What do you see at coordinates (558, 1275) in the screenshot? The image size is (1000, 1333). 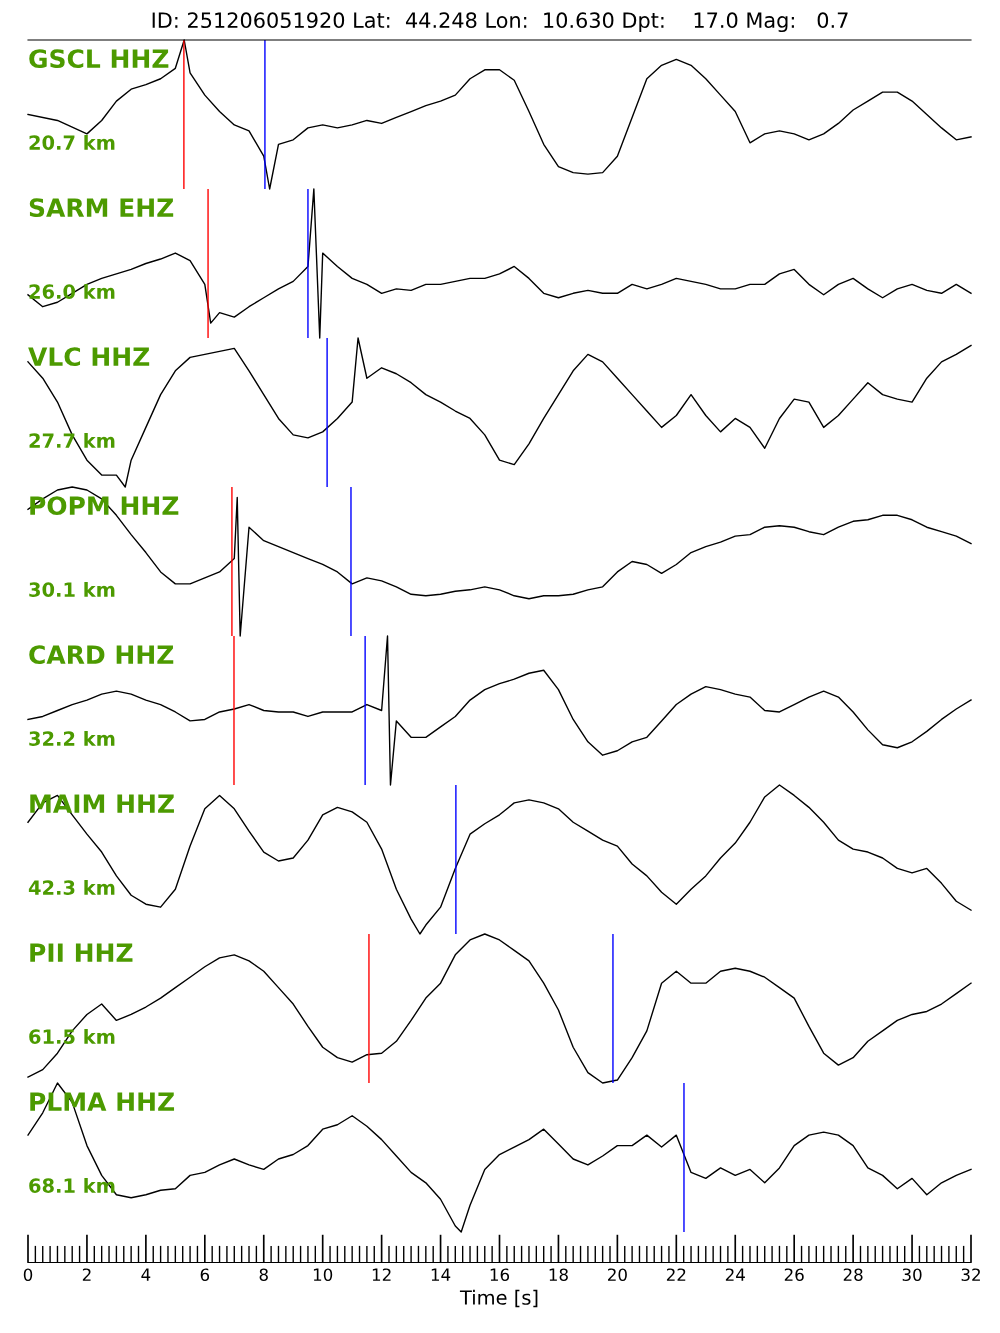 I see `x-tick-label: 18` at bounding box center [558, 1275].